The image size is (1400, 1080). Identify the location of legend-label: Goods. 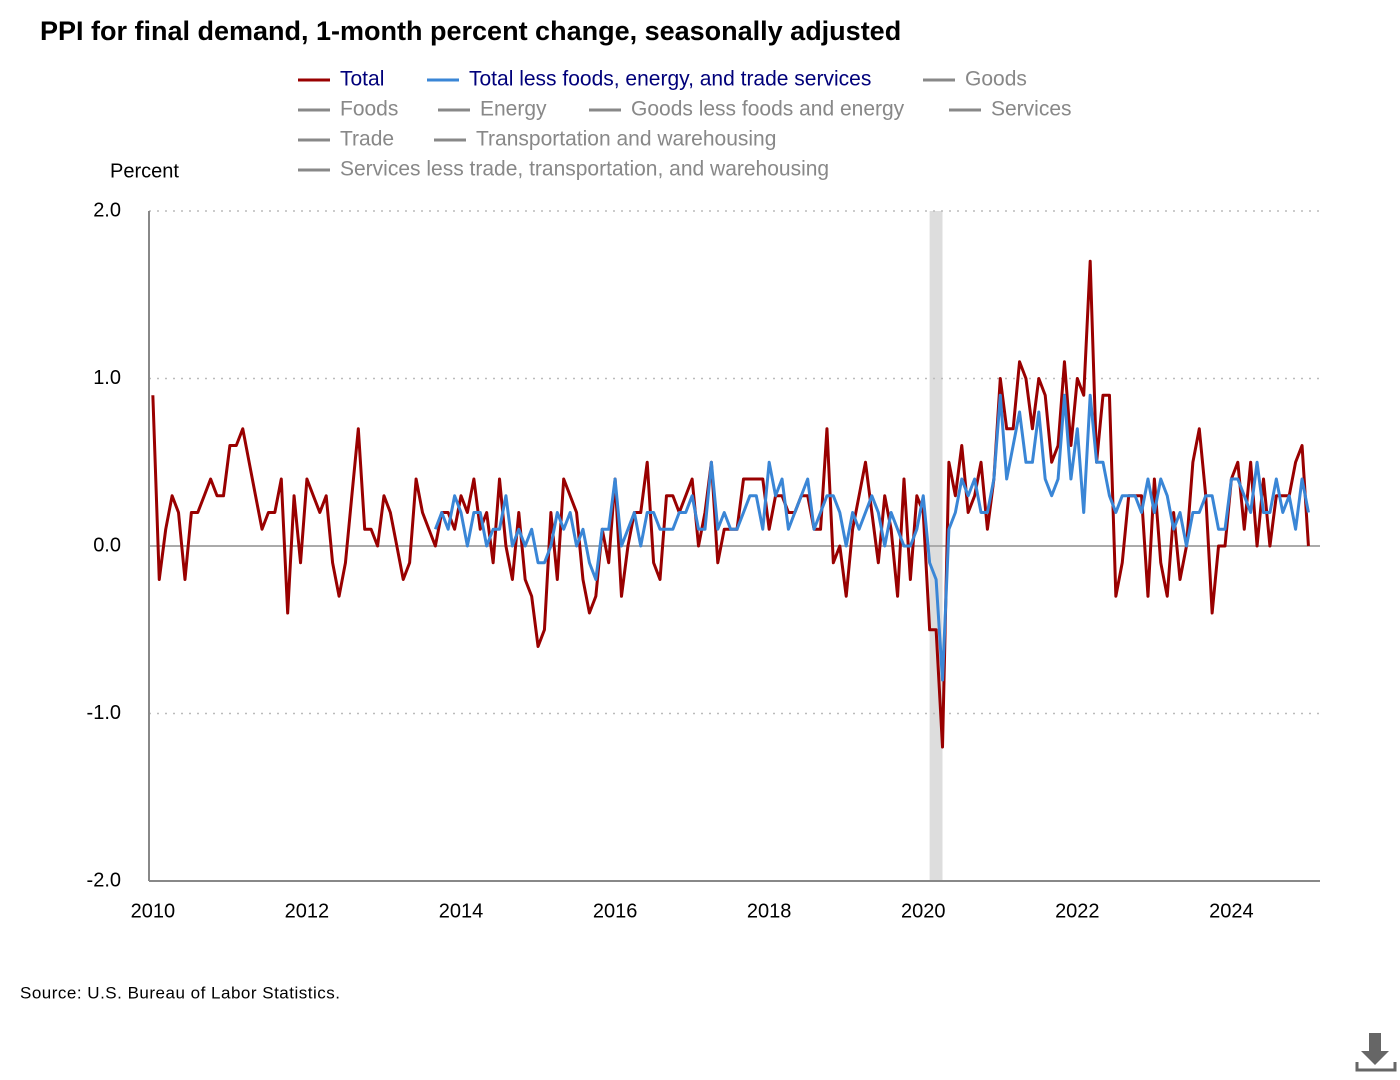
(996, 79).